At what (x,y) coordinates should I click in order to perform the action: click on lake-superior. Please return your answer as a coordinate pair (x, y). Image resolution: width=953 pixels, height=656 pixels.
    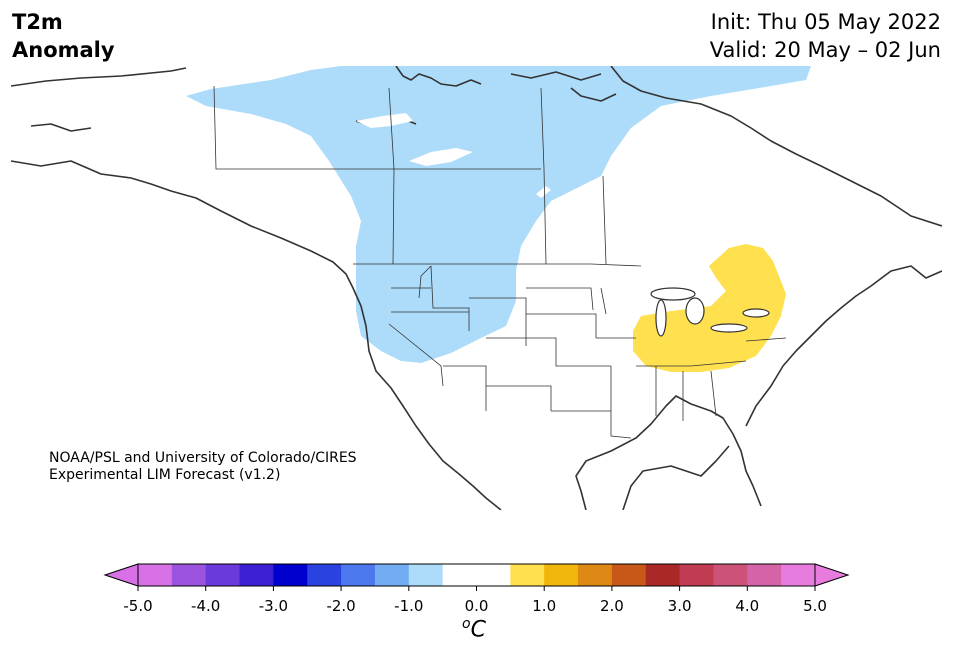
    Looking at the image, I should click on (673, 294).